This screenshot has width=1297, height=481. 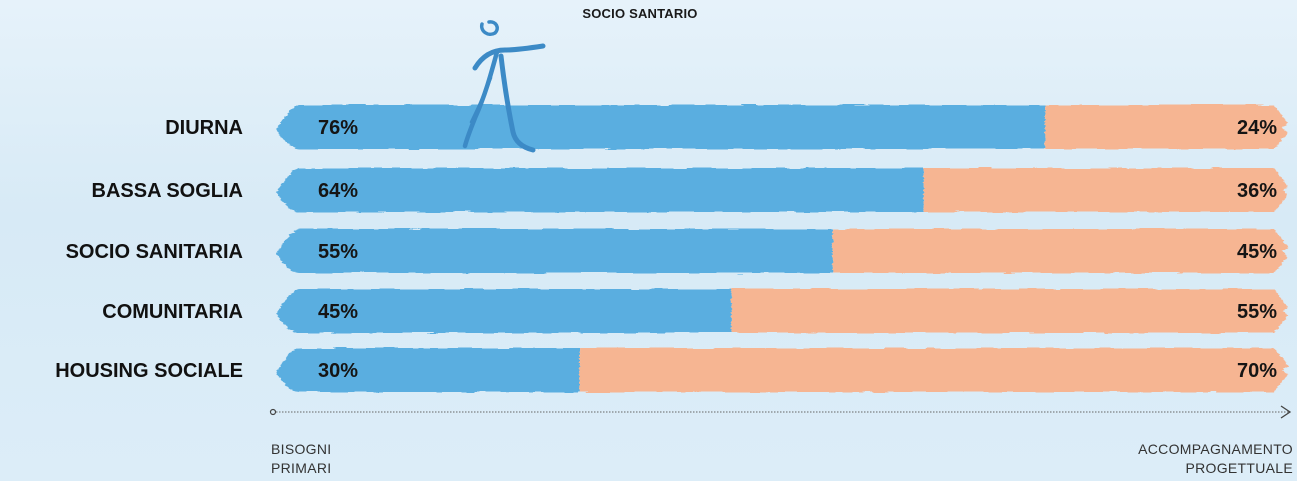 I want to click on category-label: DIURNA, so click(x=204, y=128).